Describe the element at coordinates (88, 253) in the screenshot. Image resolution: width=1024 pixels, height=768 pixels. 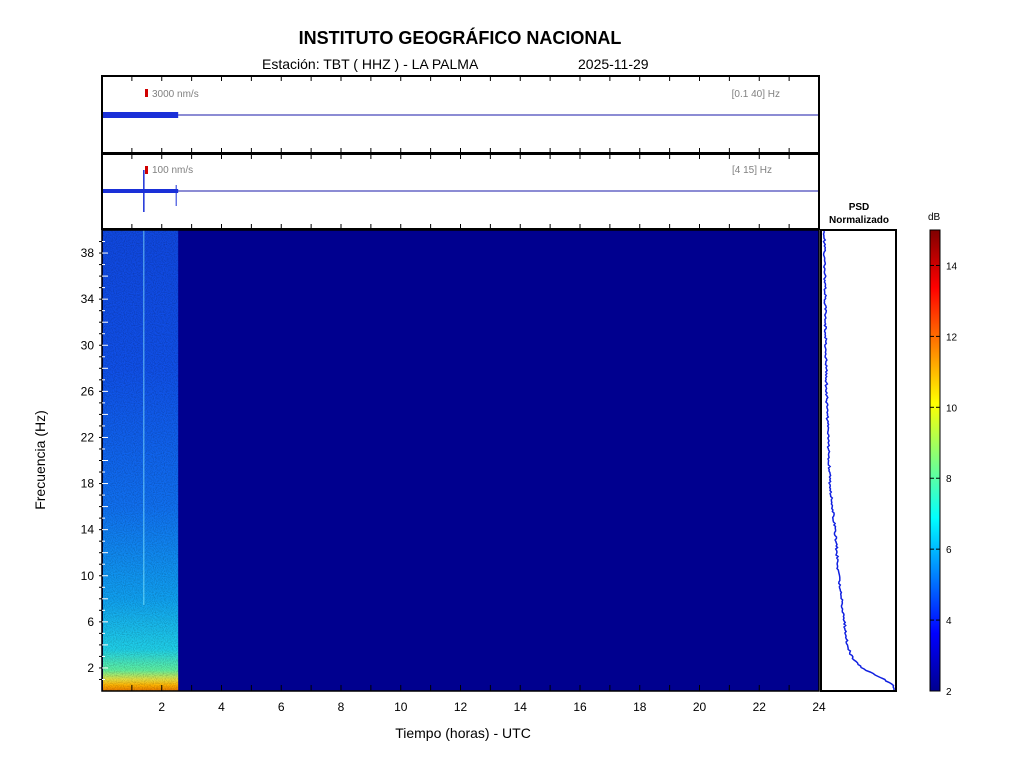
I see `y-tick-label: 38` at that location.